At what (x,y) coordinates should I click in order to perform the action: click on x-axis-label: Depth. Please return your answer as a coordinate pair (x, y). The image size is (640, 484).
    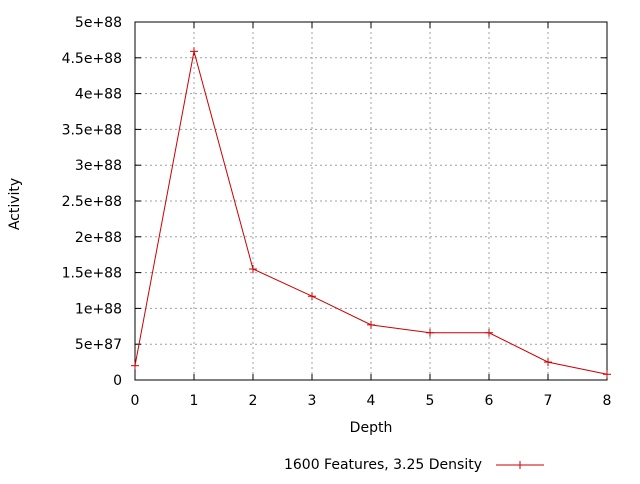
    Looking at the image, I should click on (371, 428).